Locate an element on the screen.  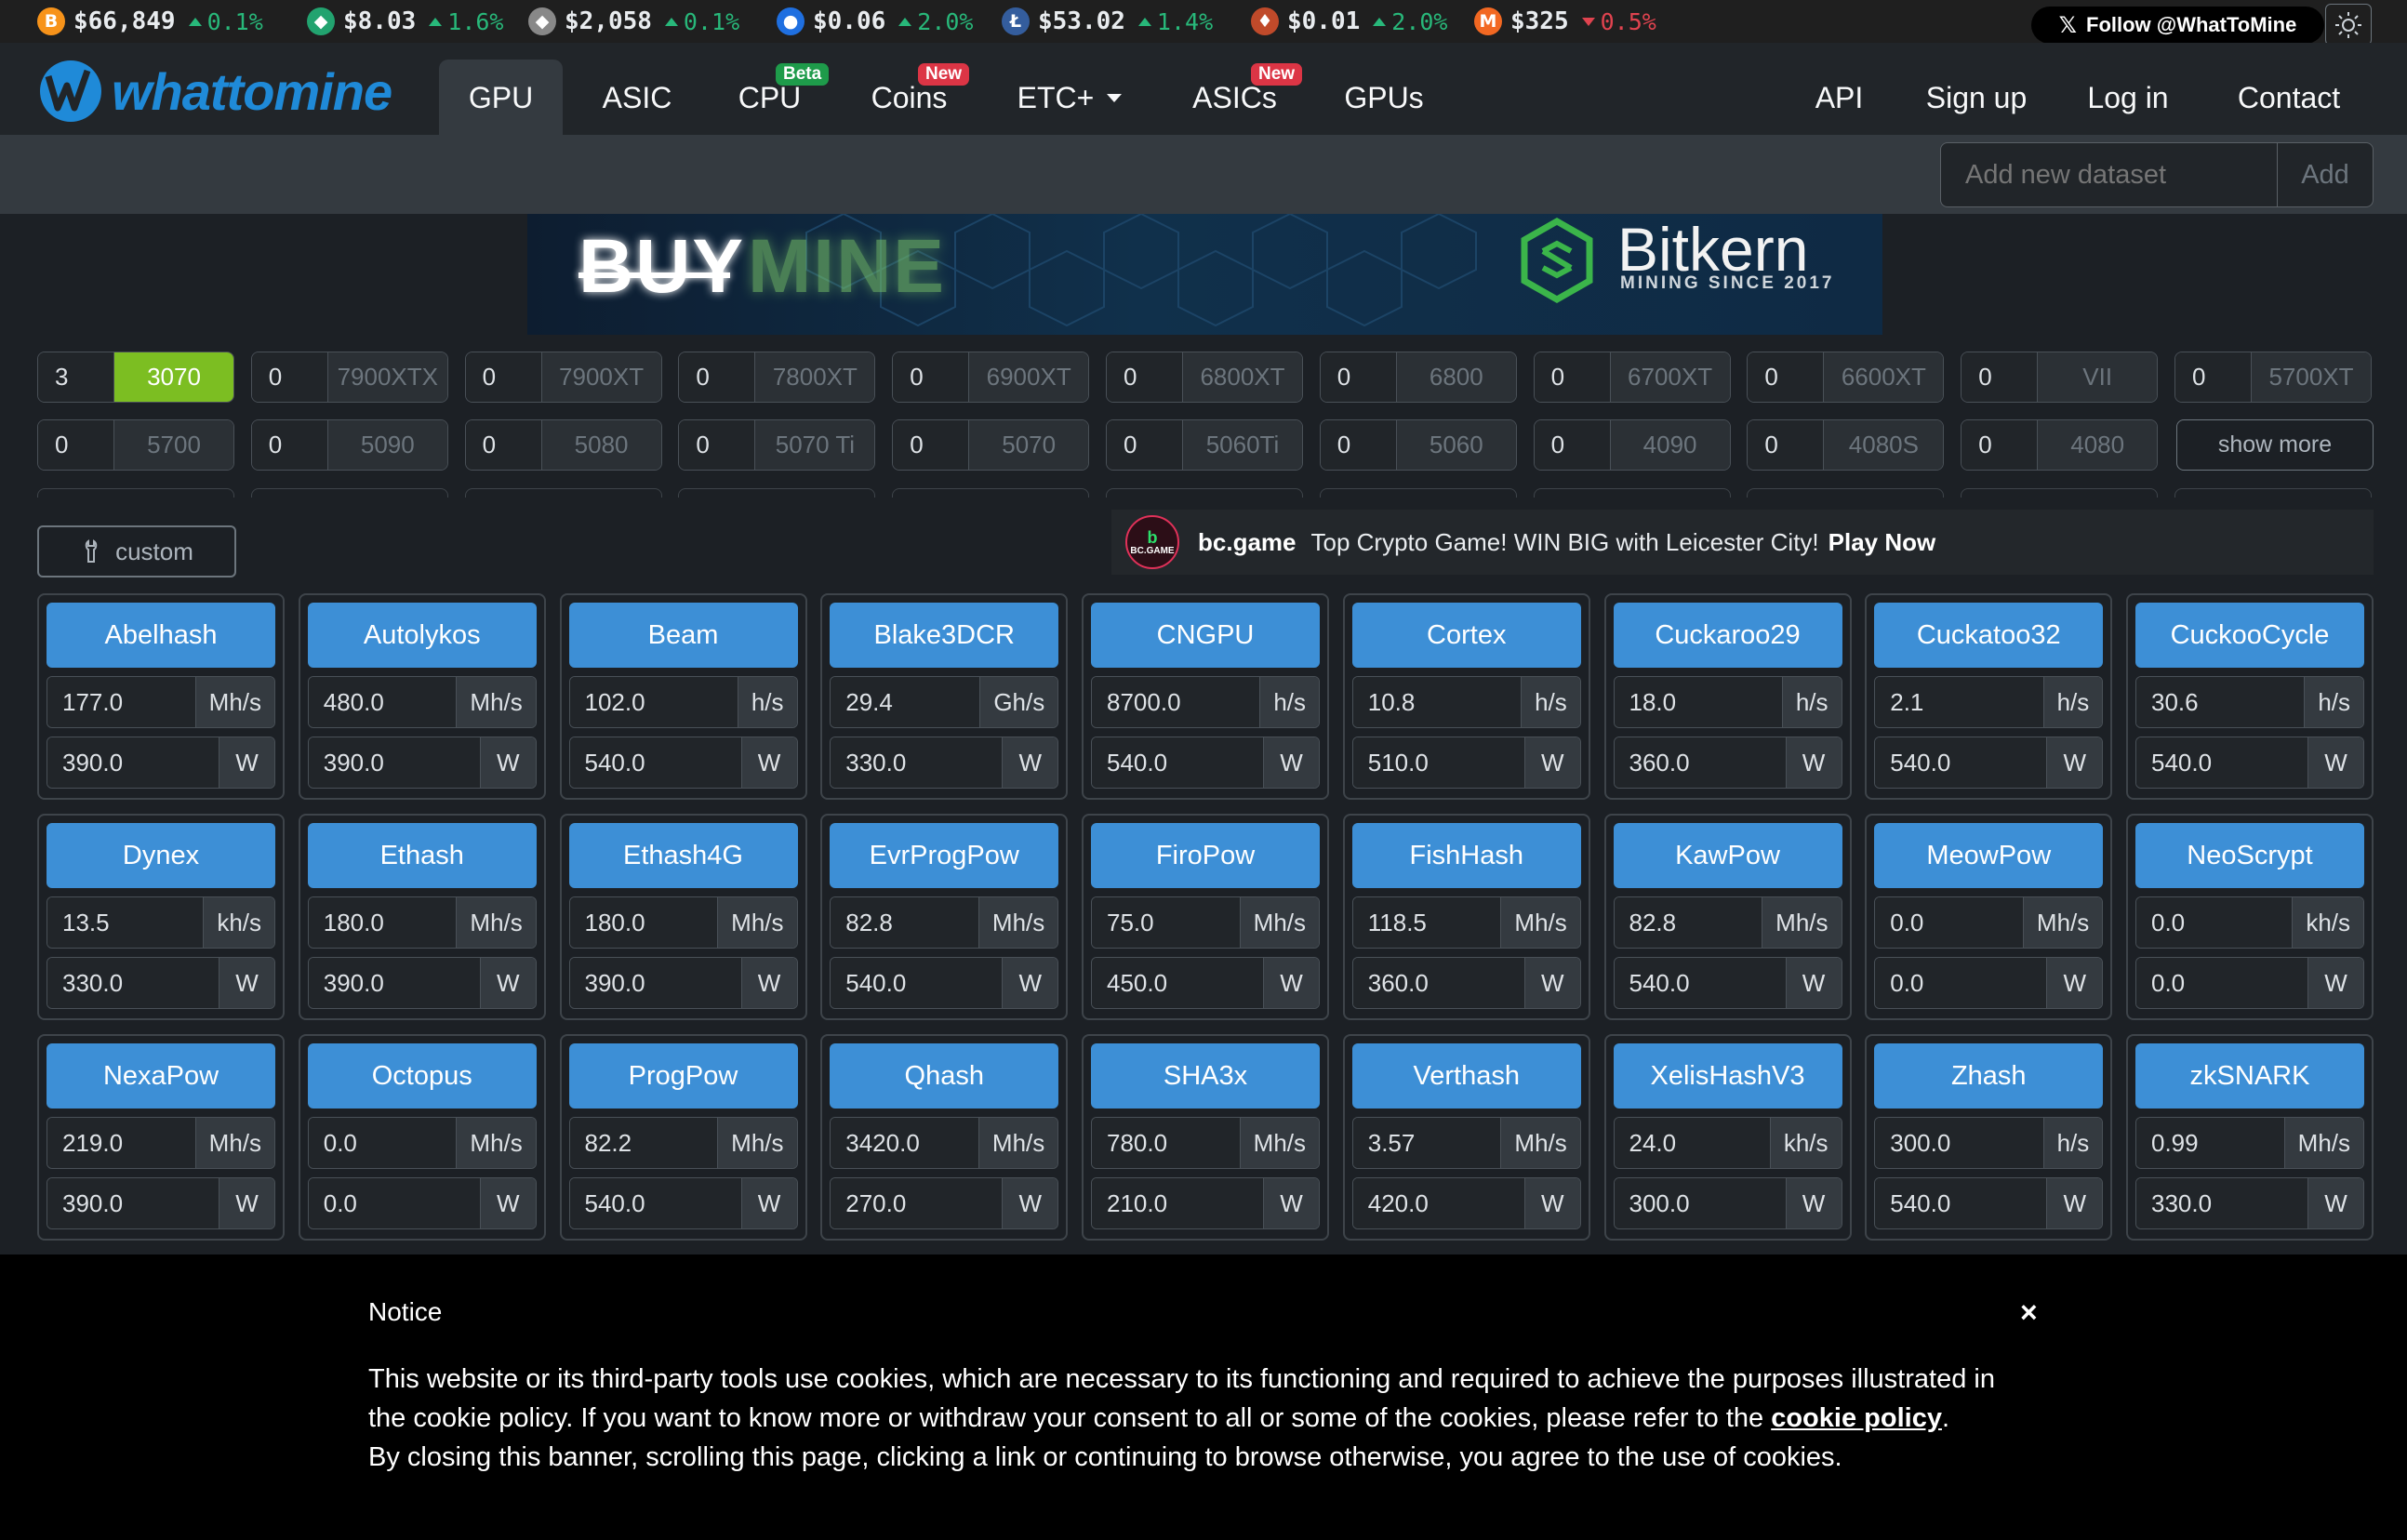
cookie-policy-link: cookie policy is located at coordinates (1856, 1418).